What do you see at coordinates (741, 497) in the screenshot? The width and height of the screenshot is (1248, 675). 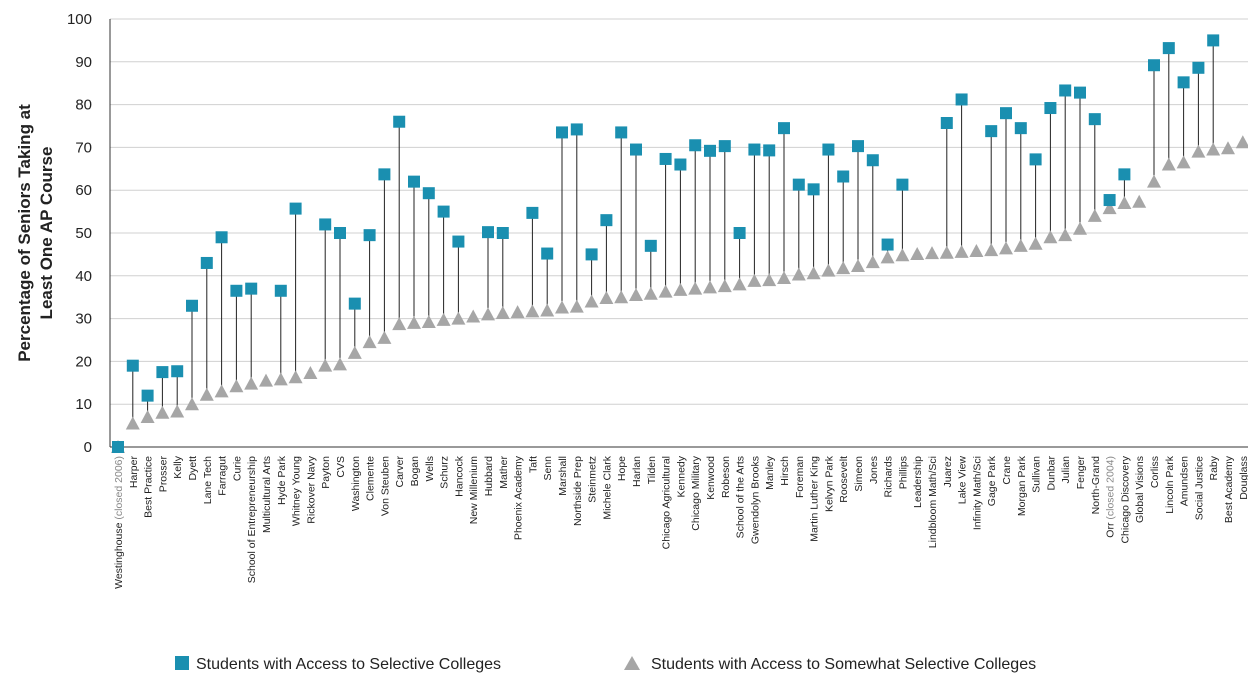 I see `category-label: School of the Arts` at bounding box center [741, 497].